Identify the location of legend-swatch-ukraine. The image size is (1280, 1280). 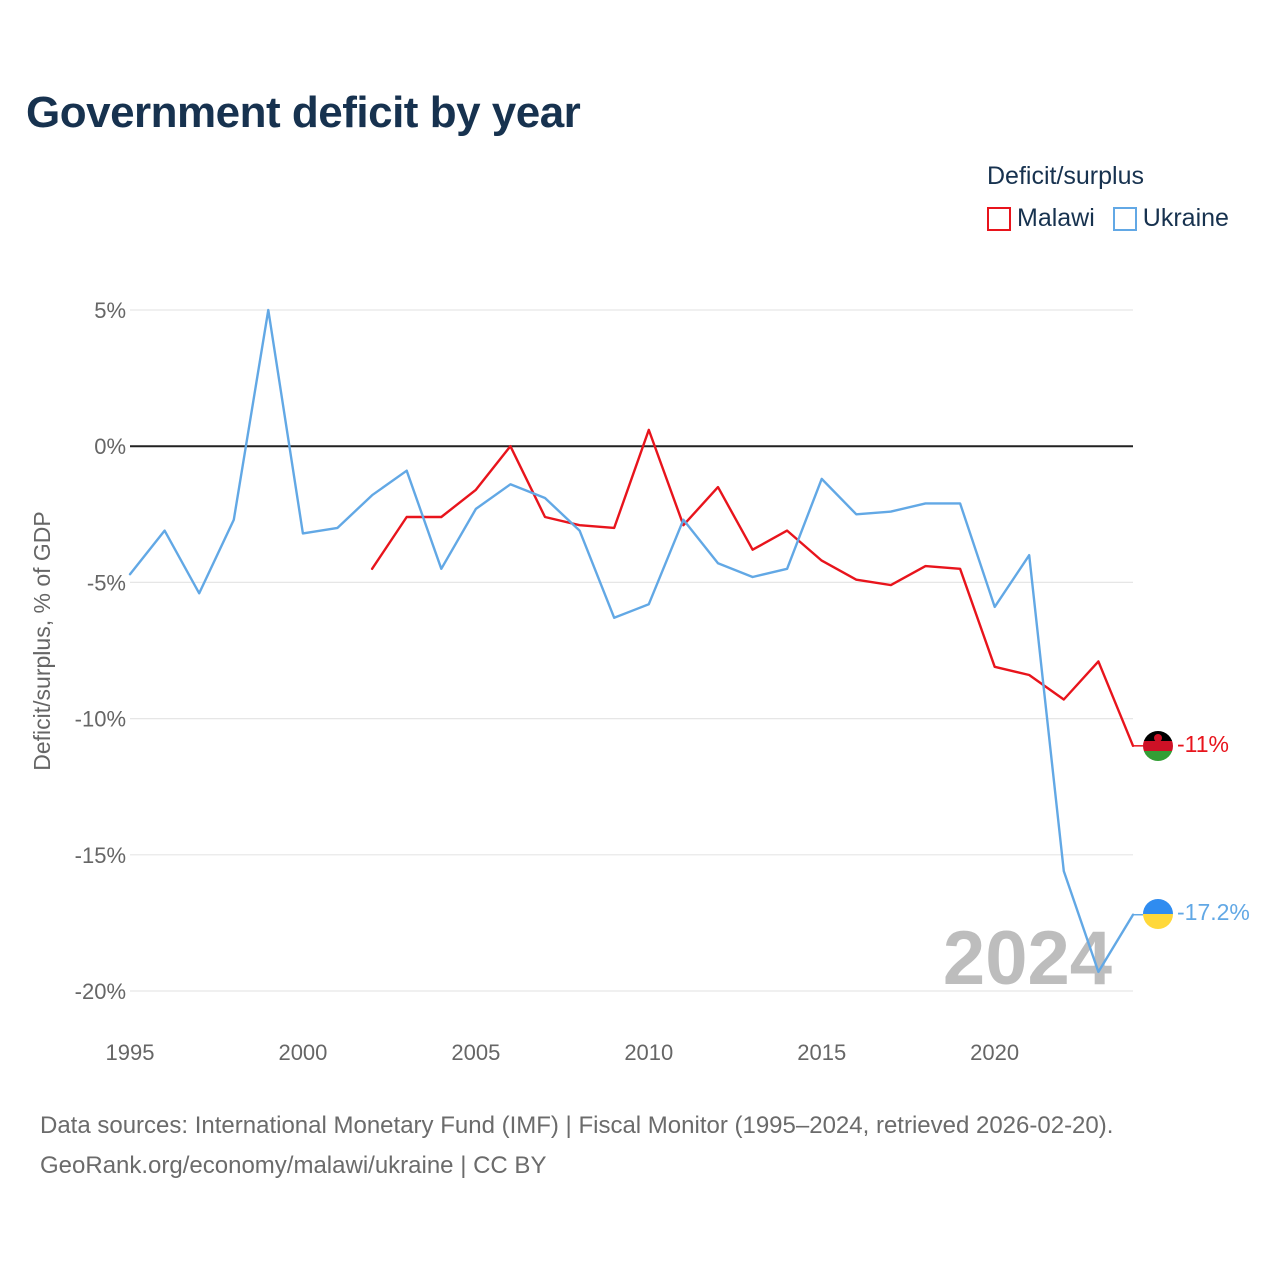
(1124, 218).